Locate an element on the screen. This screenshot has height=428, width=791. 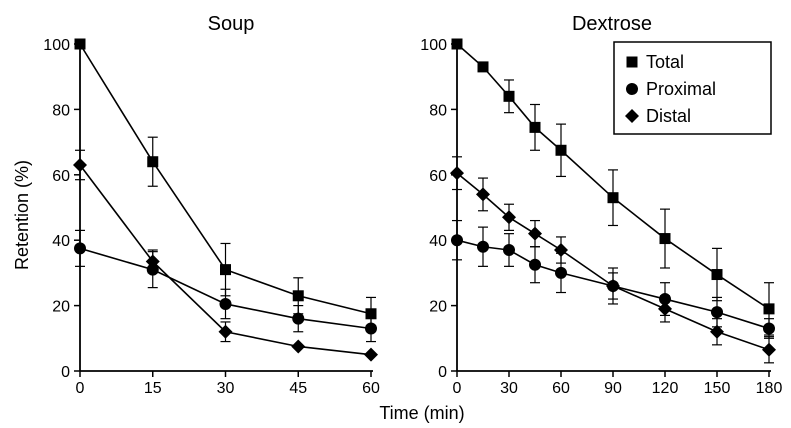
legend-label: Proximal is located at coordinates (681, 89).